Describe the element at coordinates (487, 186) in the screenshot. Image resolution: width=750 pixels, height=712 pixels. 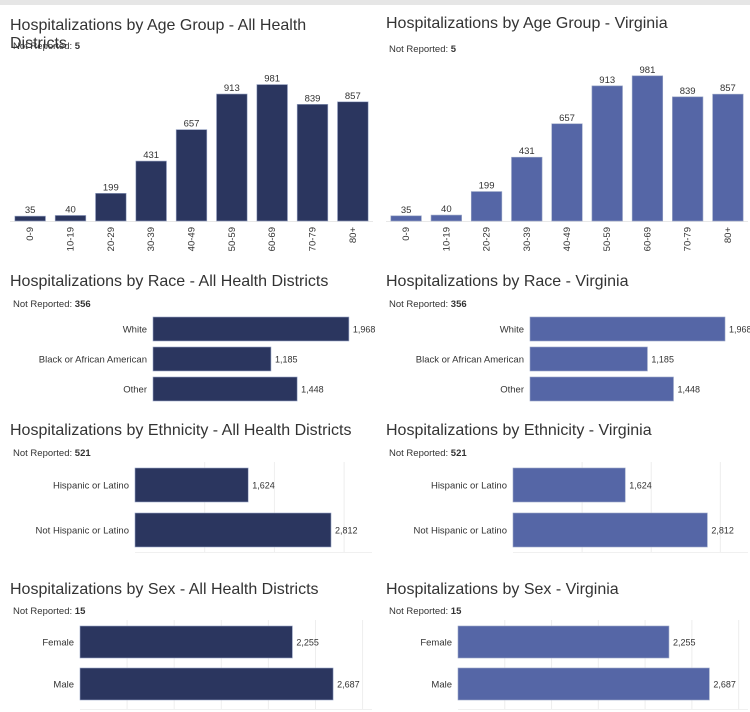
I see `age-va-data-label: 199` at that location.